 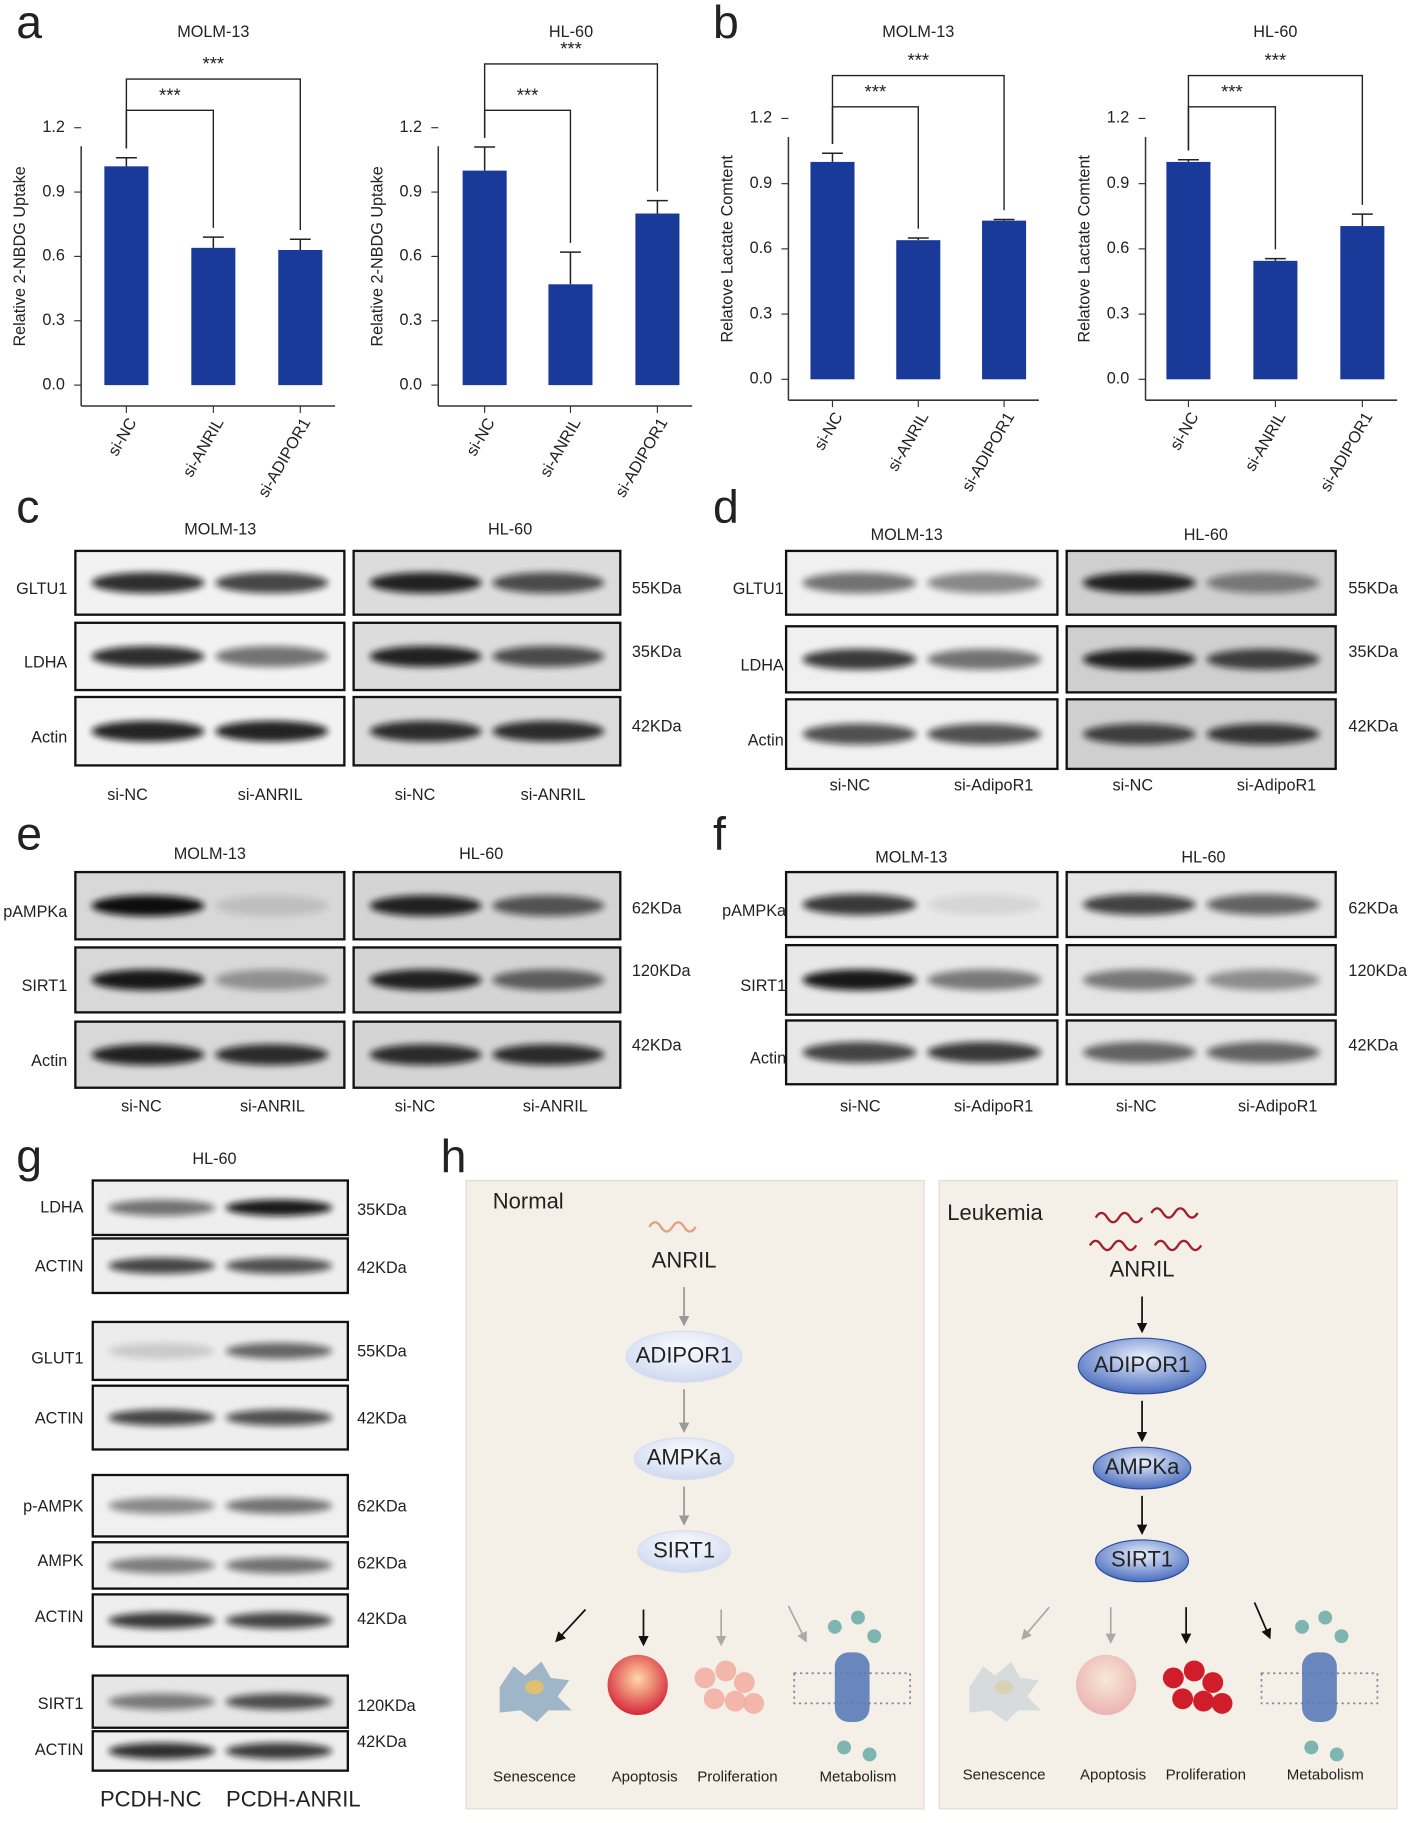 What do you see at coordinates (762, 666) in the screenshot?
I see `row-label: LDHA` at bounding box center [762, 666].